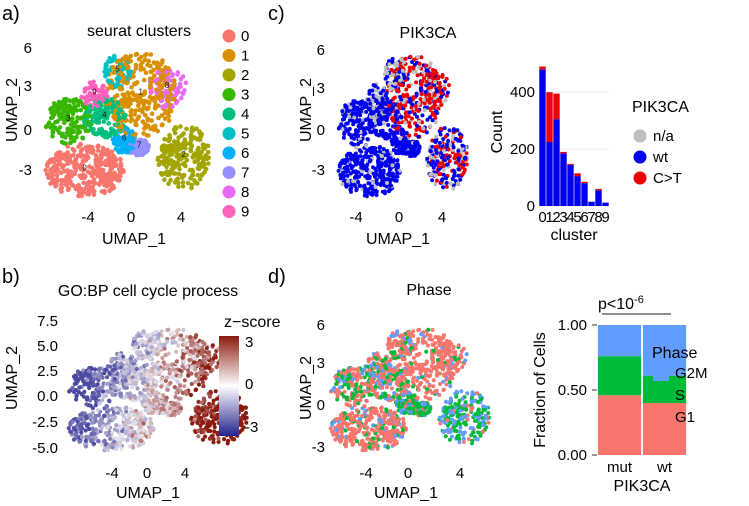 Image resolution: width=749 pixels, height=506 pixels. What do you see at coordinates (306, 110) in the screenshot?
I see `c-ylabel: UMAP_2` at bounding box center [306, 110].